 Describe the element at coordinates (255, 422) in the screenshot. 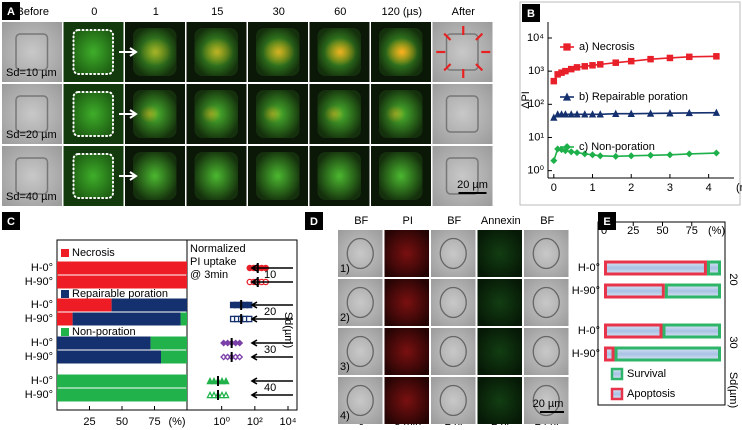

I see `x-tick-label: 10²` at that location.